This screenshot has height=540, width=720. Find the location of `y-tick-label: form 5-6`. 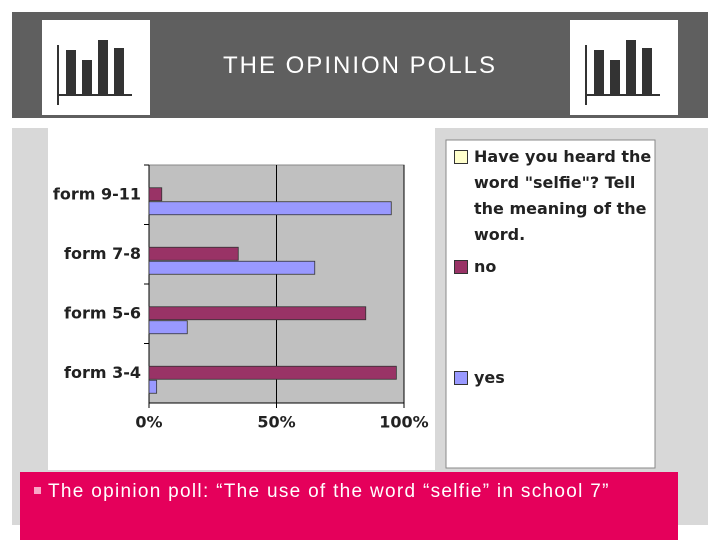

y-tick-label: form 5-6 is located at coordinates (102, 312).